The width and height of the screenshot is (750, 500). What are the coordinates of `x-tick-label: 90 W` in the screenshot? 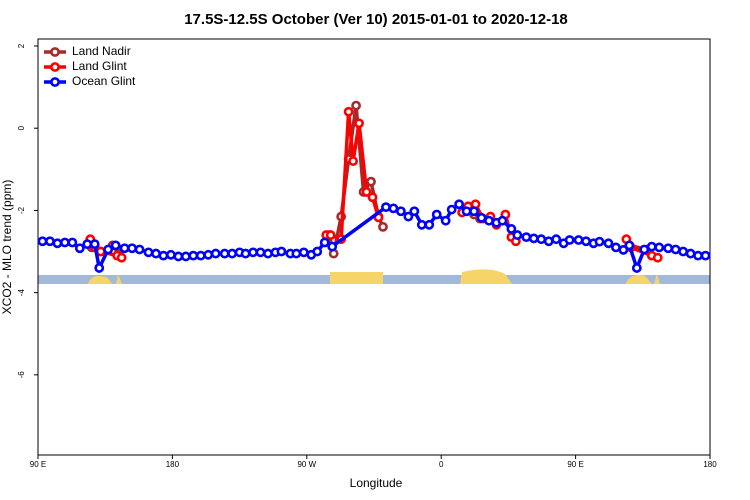 It's located at (306, 464).